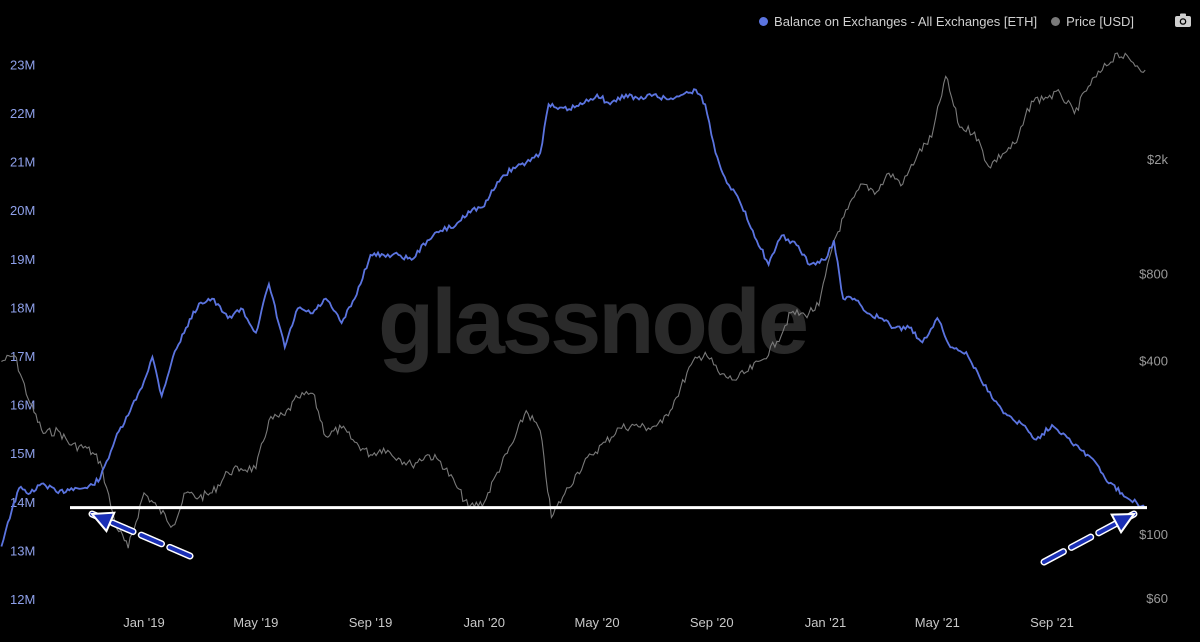 The width and height of the screenshot is (1200, 642). Describe the element at coordinates (22, 113) in the screenshot. I see `y-left-tick-label: 22M` at that location.